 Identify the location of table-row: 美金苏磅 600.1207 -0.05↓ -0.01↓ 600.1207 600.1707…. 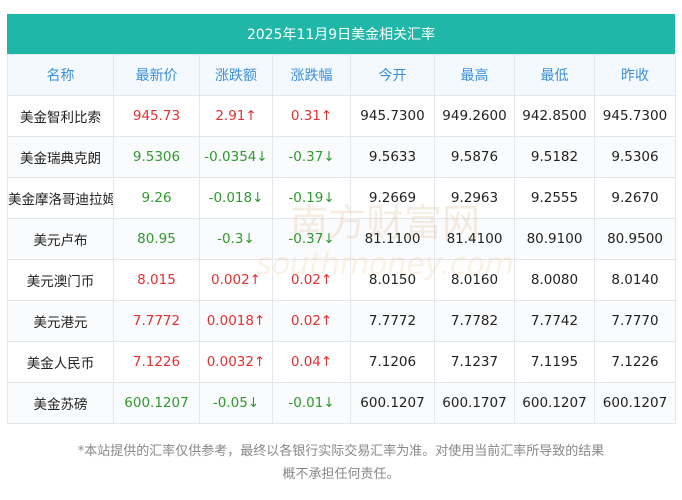
(341, 403).